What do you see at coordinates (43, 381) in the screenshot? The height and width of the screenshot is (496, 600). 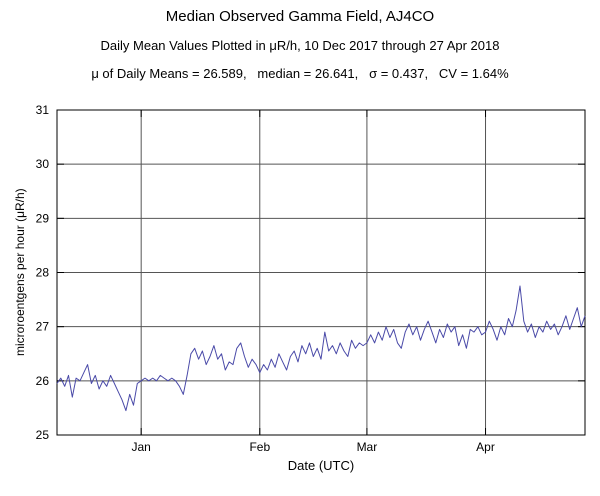 I see `y-tick-label: 26` at bounding box center [43, 381].